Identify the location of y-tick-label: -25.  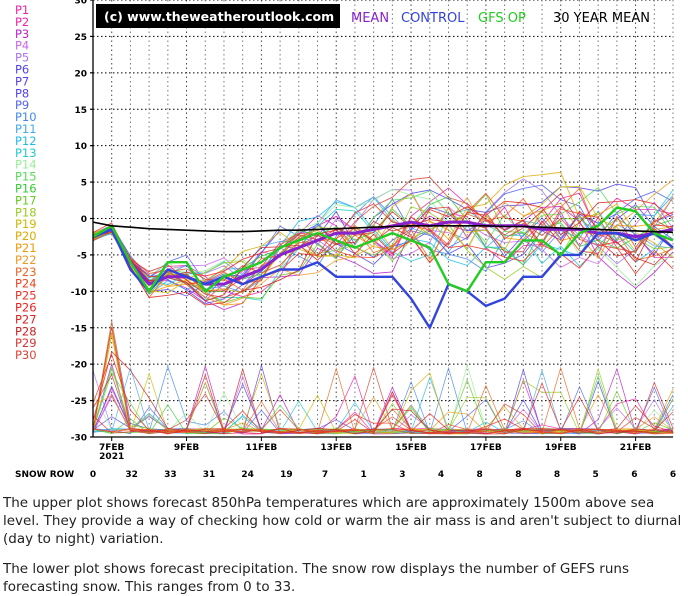
(79, 402).